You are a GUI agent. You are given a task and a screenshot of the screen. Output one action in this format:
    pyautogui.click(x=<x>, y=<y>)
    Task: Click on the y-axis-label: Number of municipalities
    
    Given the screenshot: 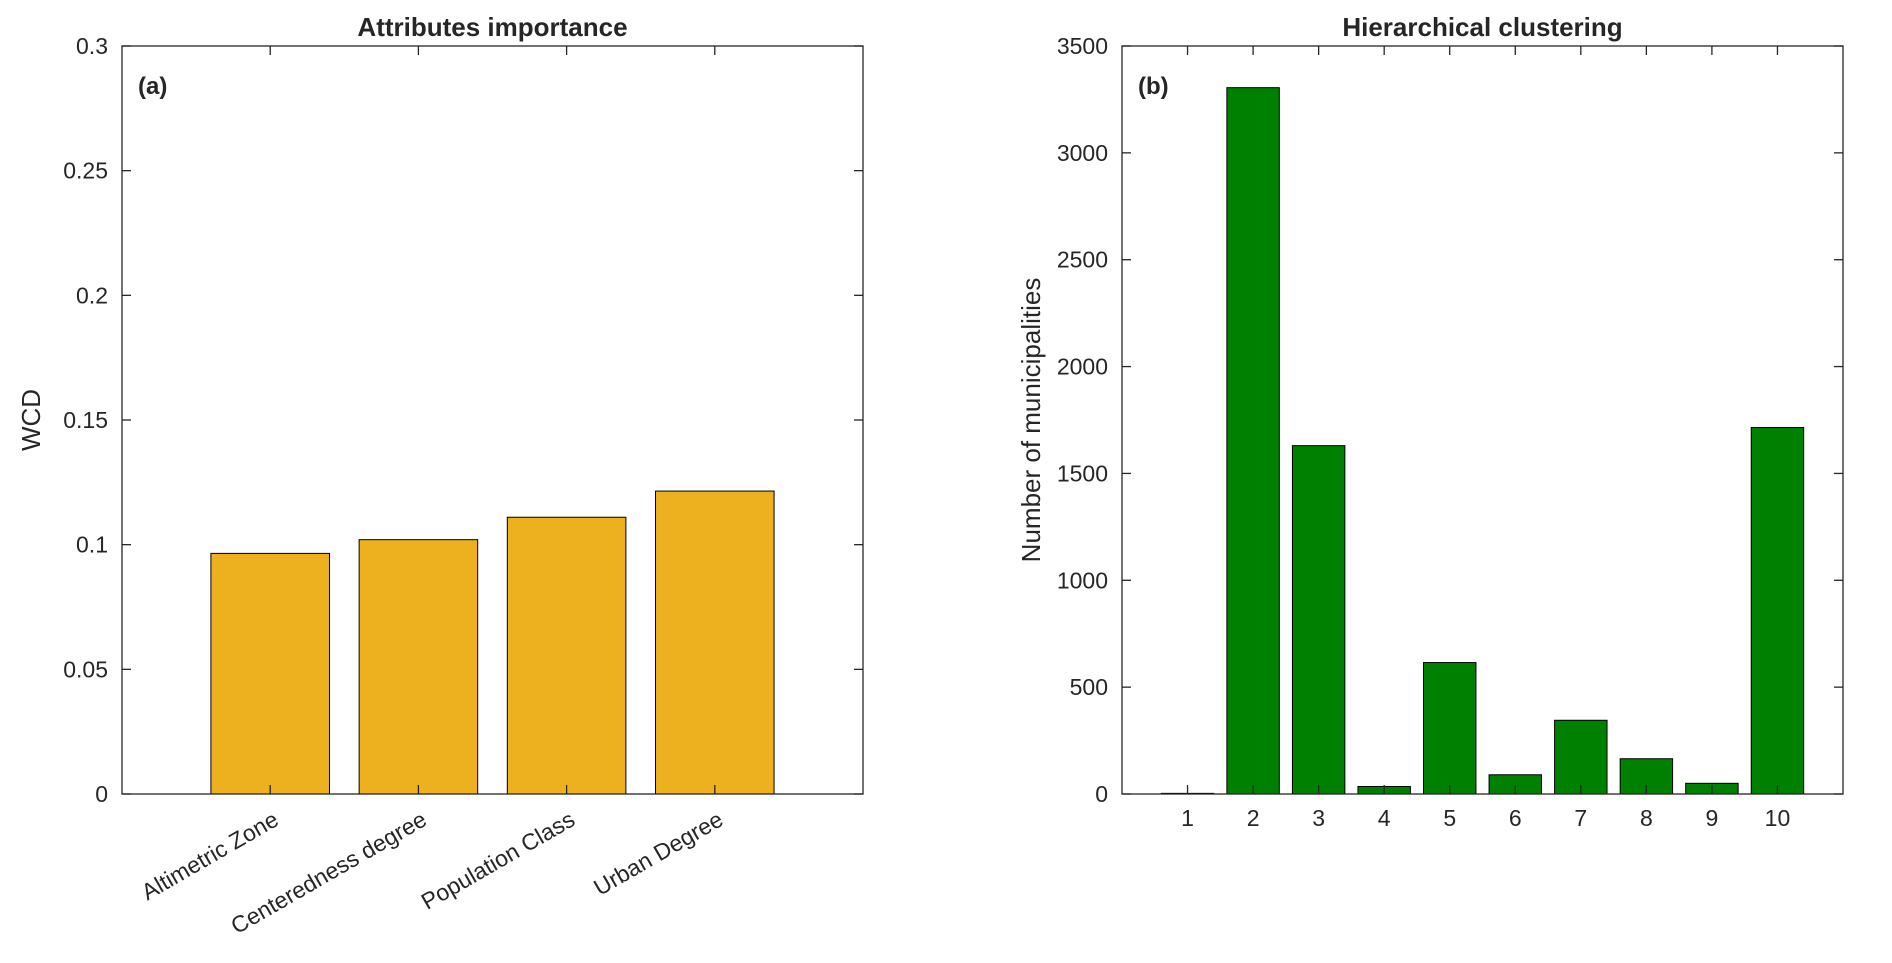 What is the action you would take?
    pyautogui.click(x=1031, y=420)
    